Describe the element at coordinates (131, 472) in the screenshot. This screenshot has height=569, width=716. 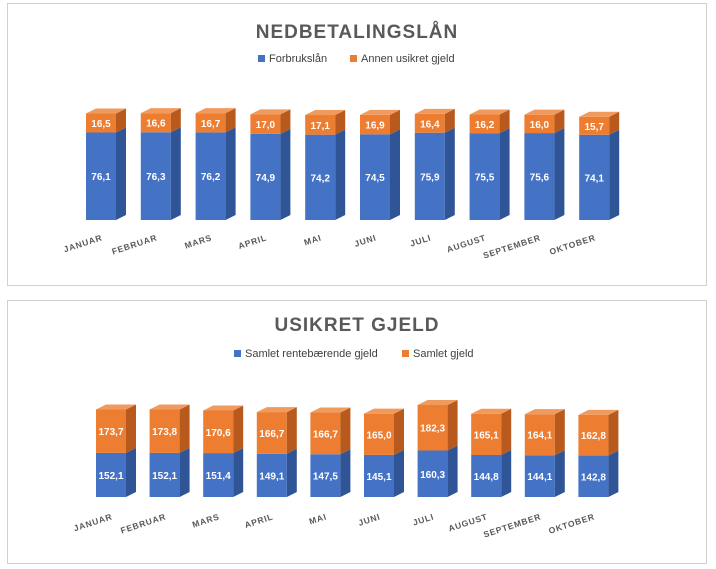
I see `bar-side-samlet-rentebaerende-gjeld-januar` at that location.